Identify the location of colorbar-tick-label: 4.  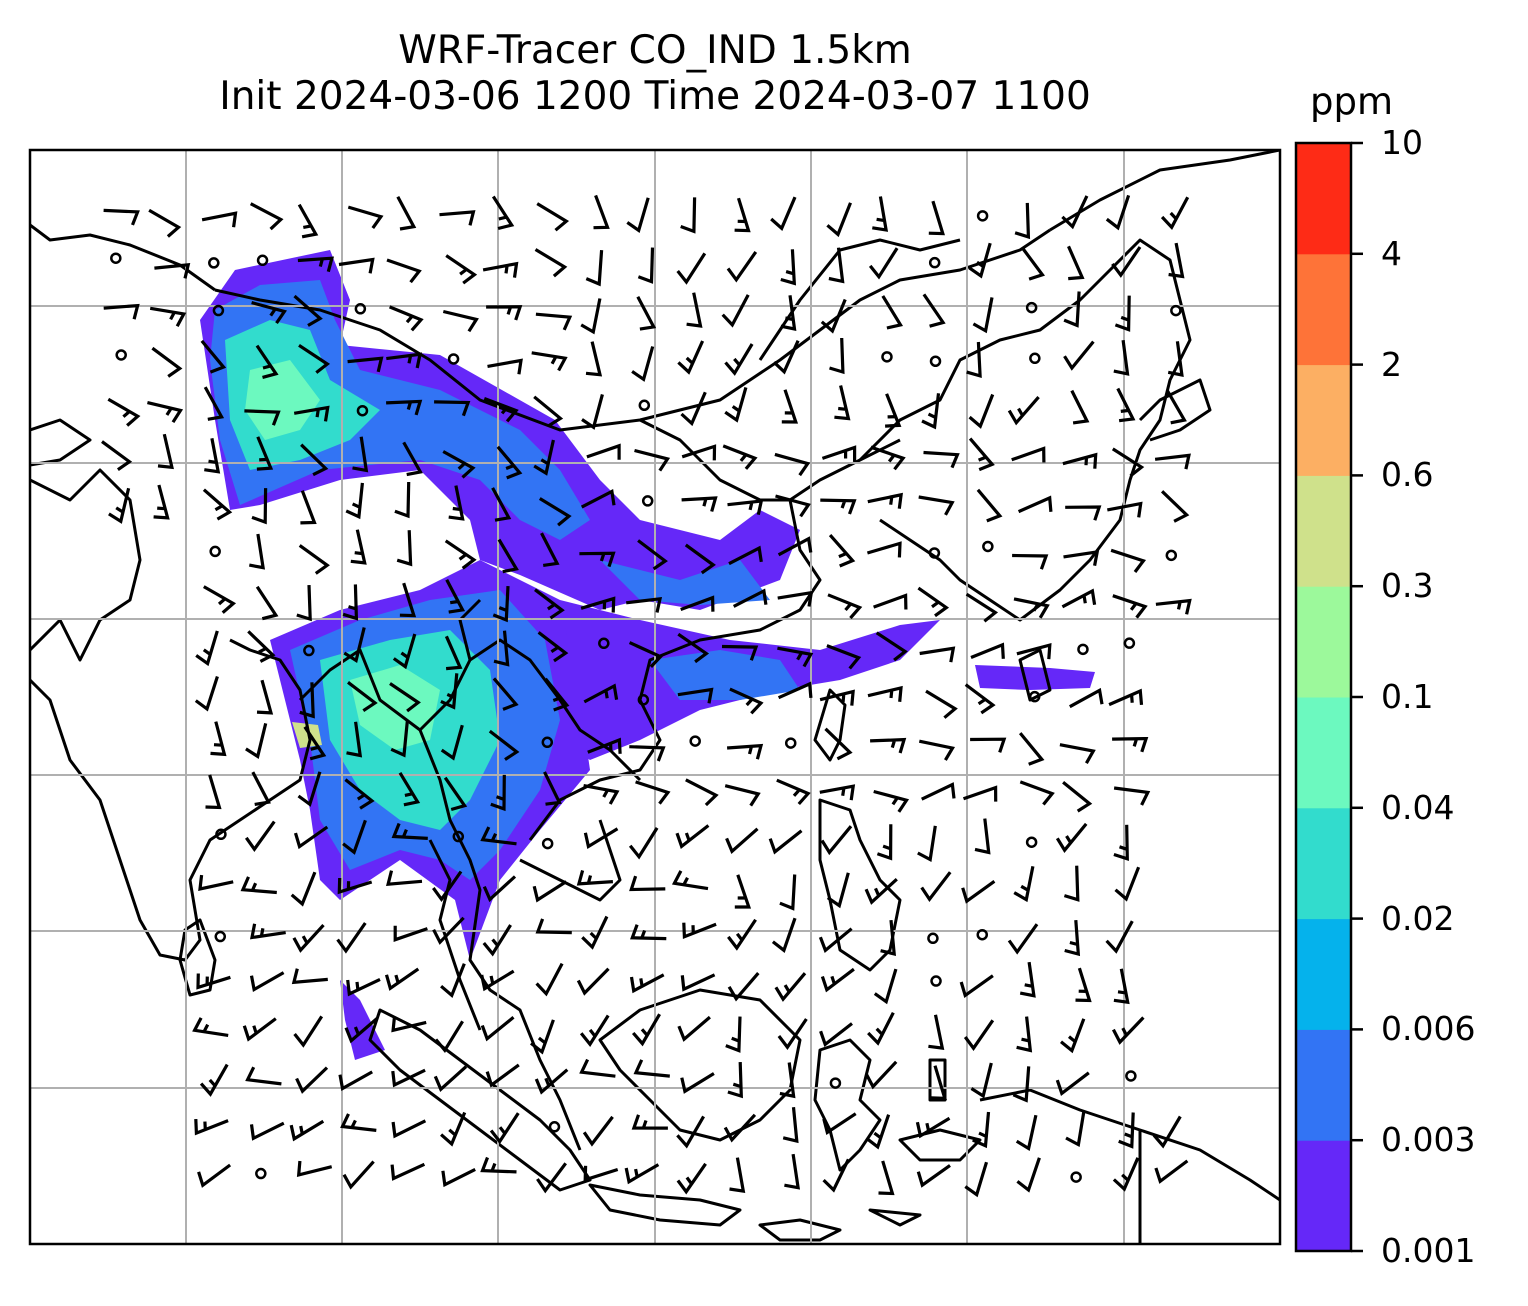
(1391, 253).